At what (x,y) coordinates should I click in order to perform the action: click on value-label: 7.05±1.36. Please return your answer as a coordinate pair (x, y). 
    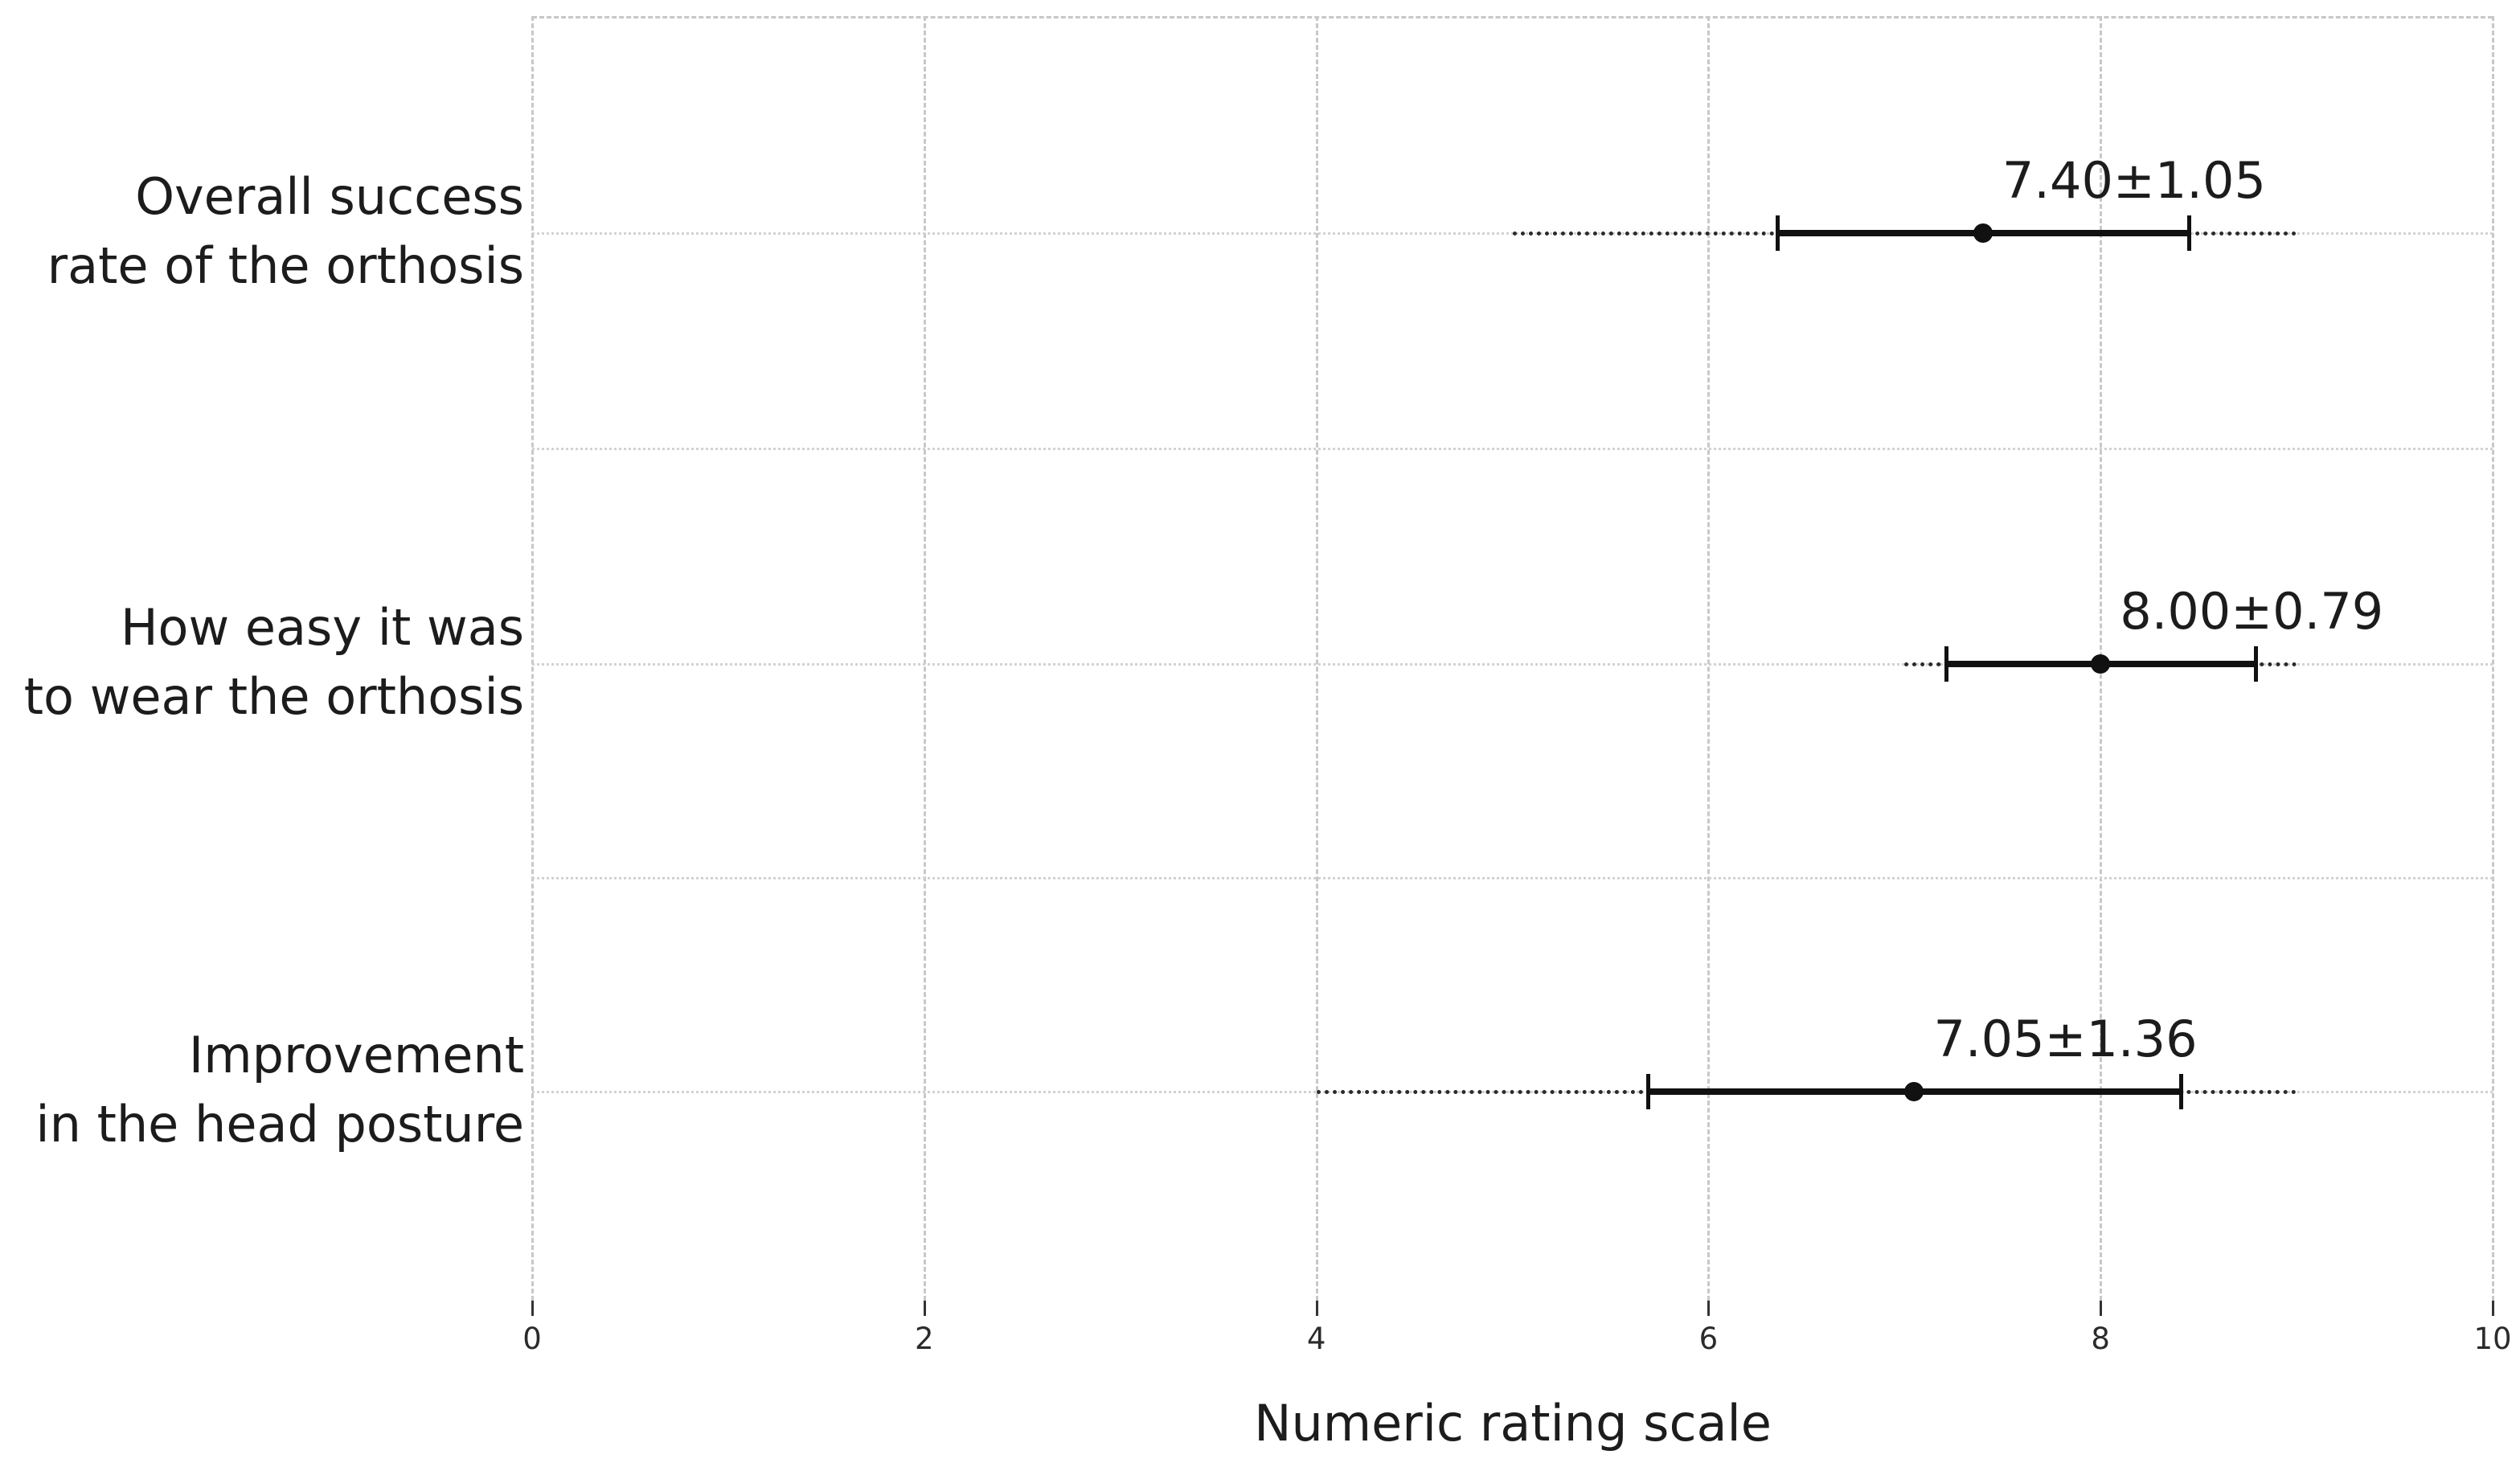
    Looking at the image, I should click on (2065, 1039).